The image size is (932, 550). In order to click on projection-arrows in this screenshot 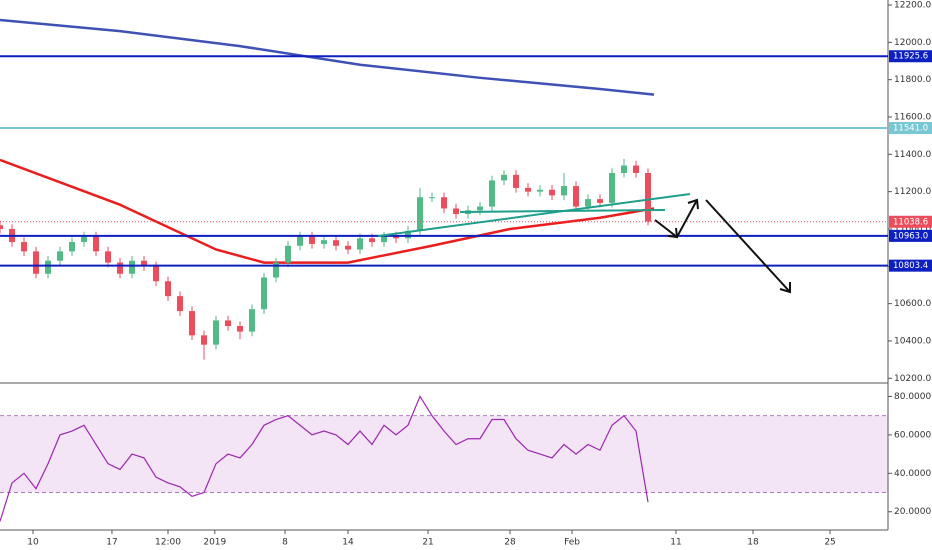, I will do `click(722, 246)`.